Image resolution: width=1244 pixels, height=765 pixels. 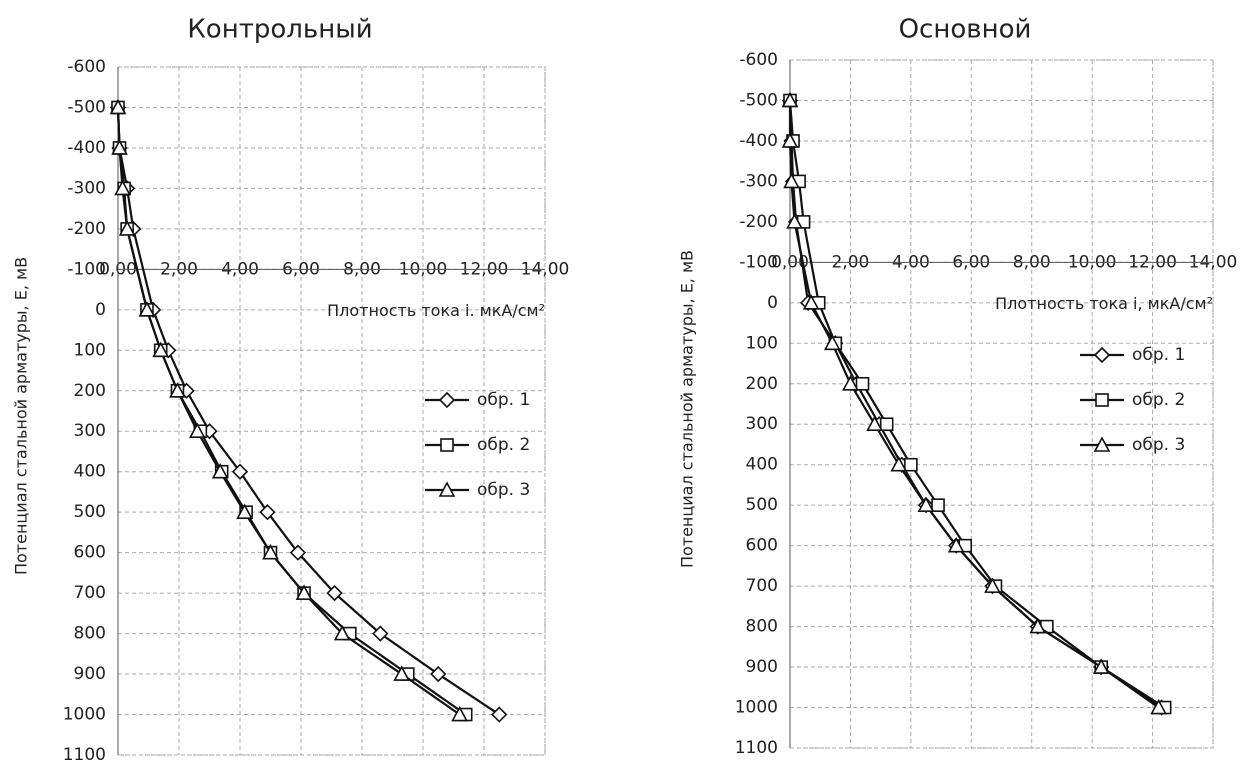 What do you see at coordinates (84, 755) in the screenshot?
I see `y-tick-label: 1100` at bounding box center [84, 755].